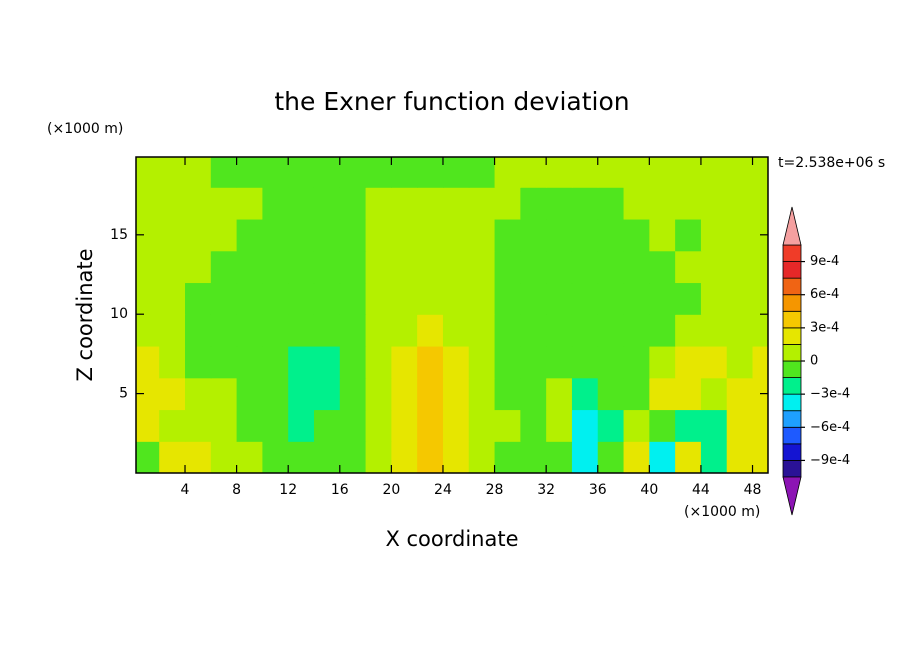  I want to click on x-tick-label: 20, so click(391, 490).